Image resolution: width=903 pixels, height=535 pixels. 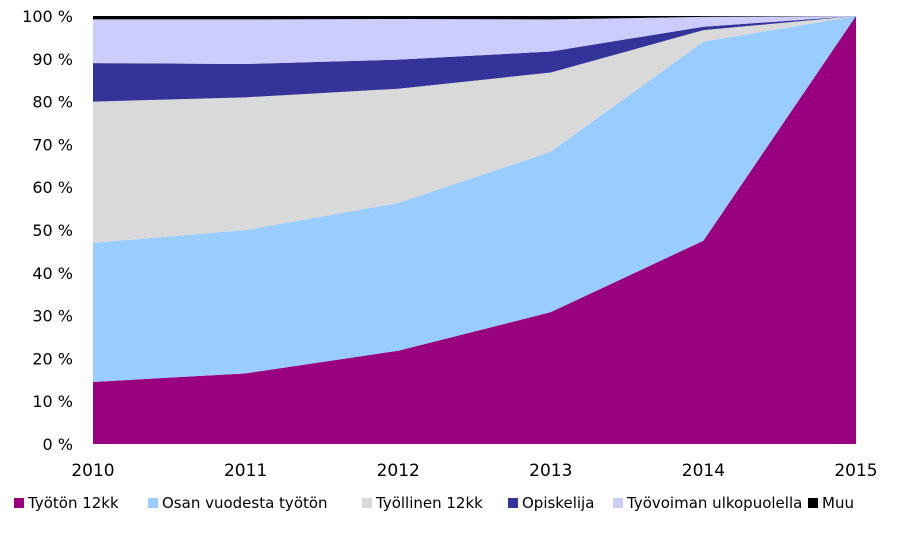 What do you see at coordinates (714, 503) in the screenshot?
I see `legend-label: Työvoiman ulkopuolella` at bounding box center [714, 503].